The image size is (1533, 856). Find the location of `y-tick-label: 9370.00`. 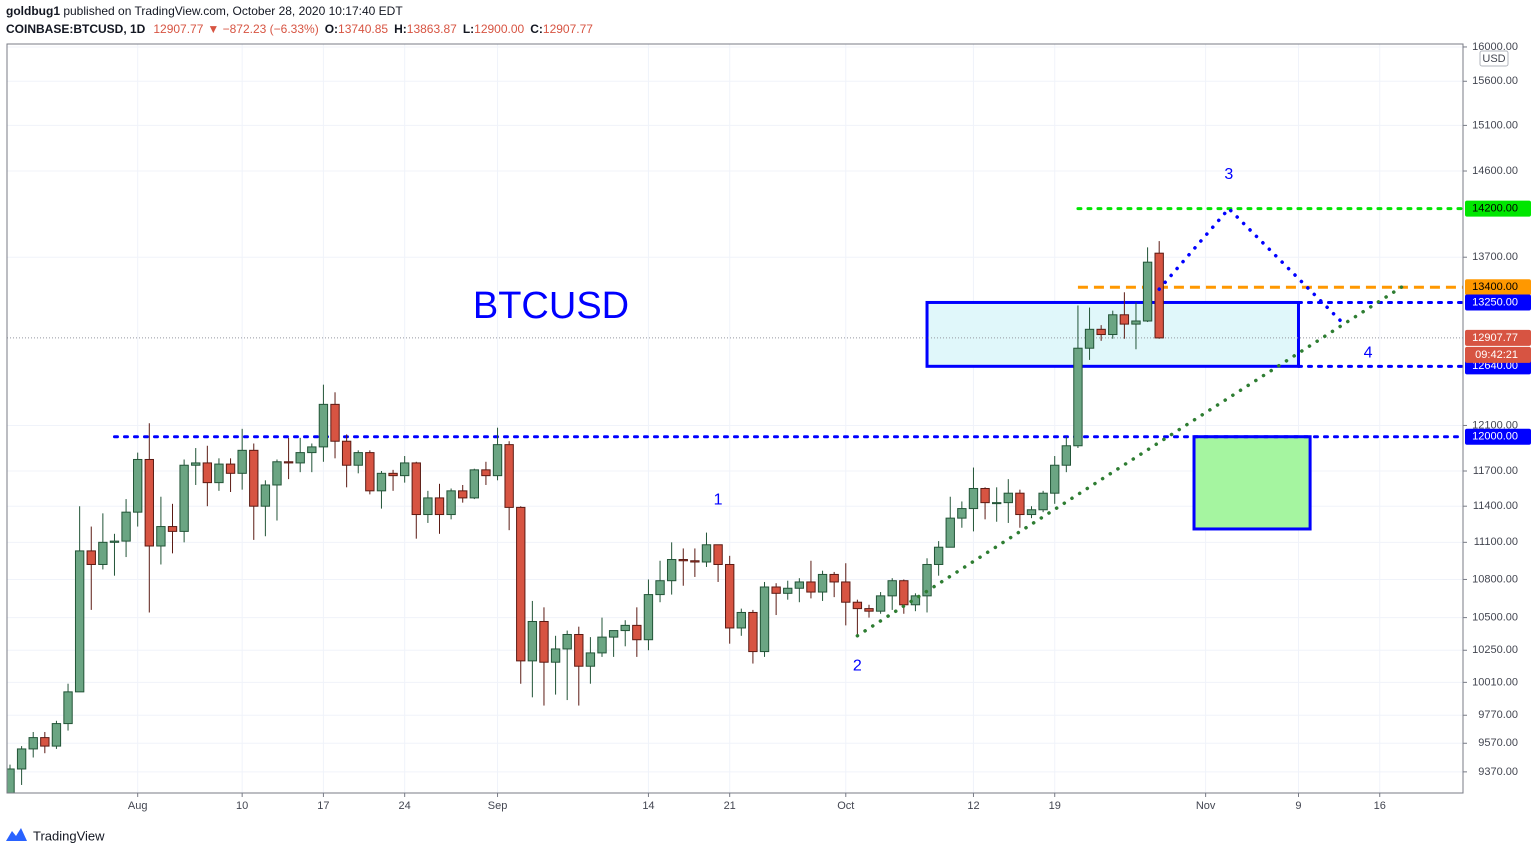

y-tick-label: 9370.00 is located at coordinates (1498, 772).